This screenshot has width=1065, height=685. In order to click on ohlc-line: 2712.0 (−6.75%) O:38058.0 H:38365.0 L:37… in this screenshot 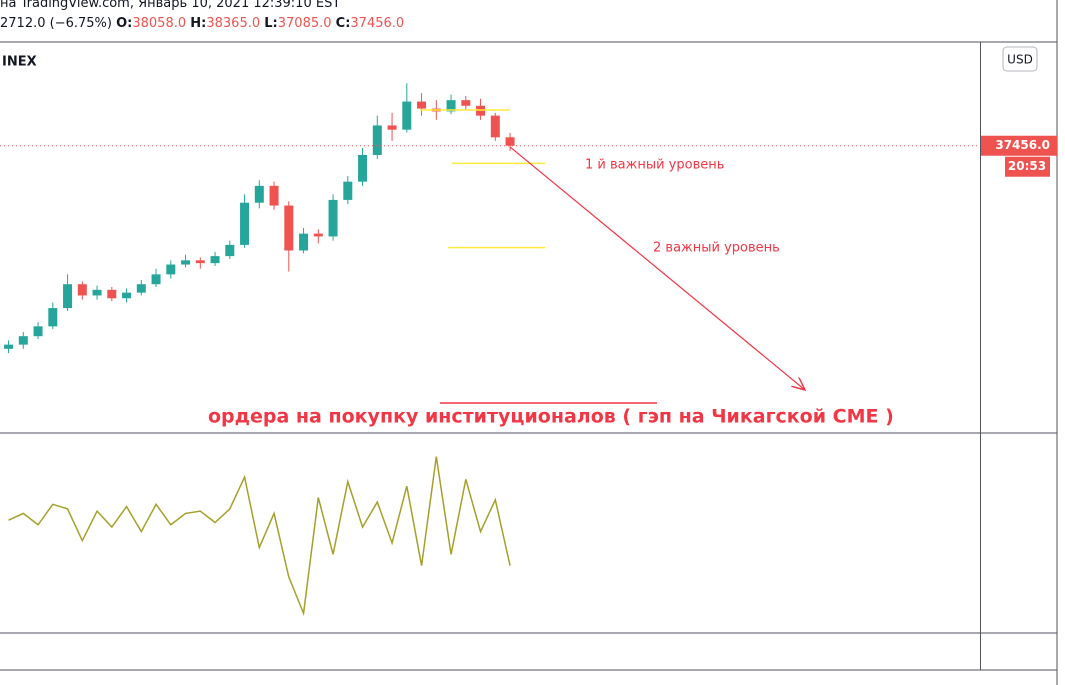, I will do `click(202, 23)`.